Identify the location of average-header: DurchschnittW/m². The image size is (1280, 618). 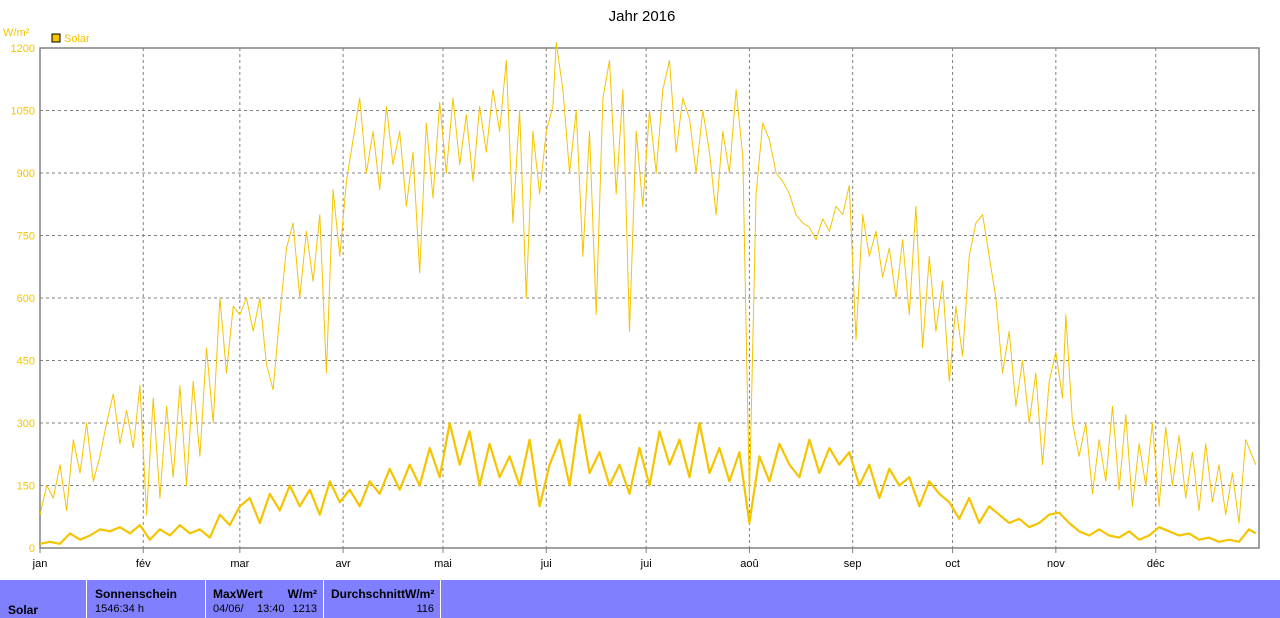
(383, 594).